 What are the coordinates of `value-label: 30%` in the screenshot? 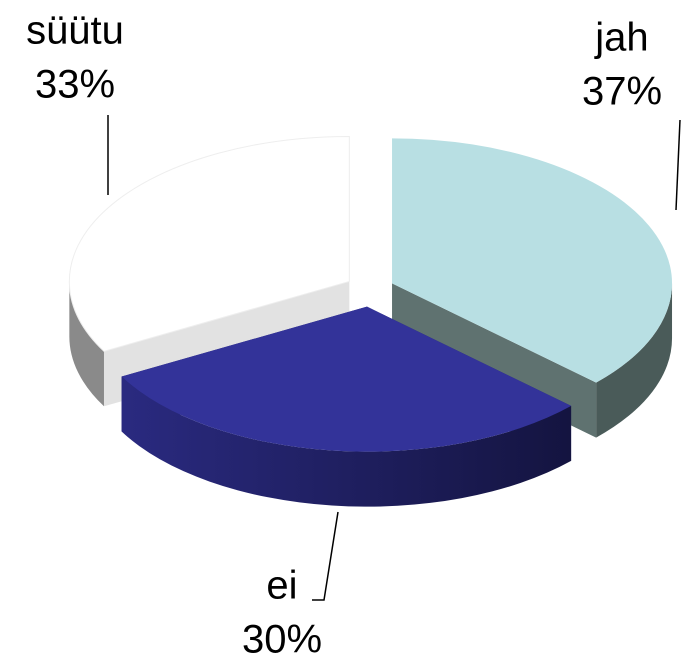 It's located at (282, 639).